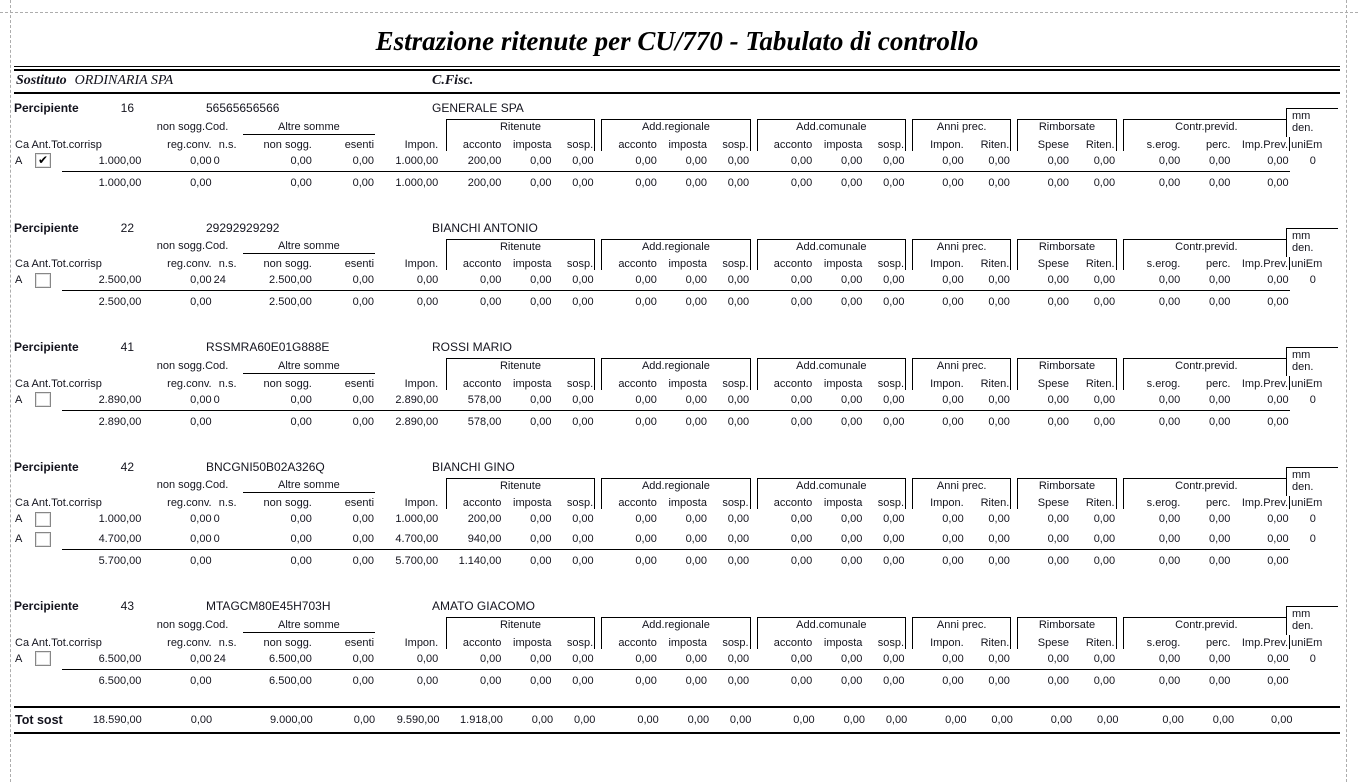  I want to click on cell-nonsogg: 0,00, so click(301, 399).